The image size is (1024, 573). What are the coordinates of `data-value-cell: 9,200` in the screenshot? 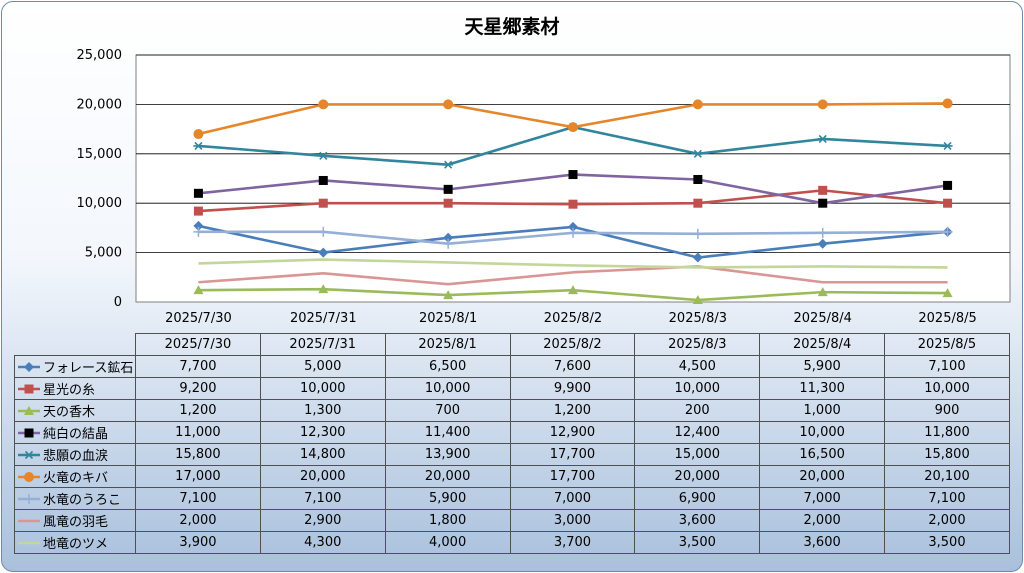 It's located at (198, 388).